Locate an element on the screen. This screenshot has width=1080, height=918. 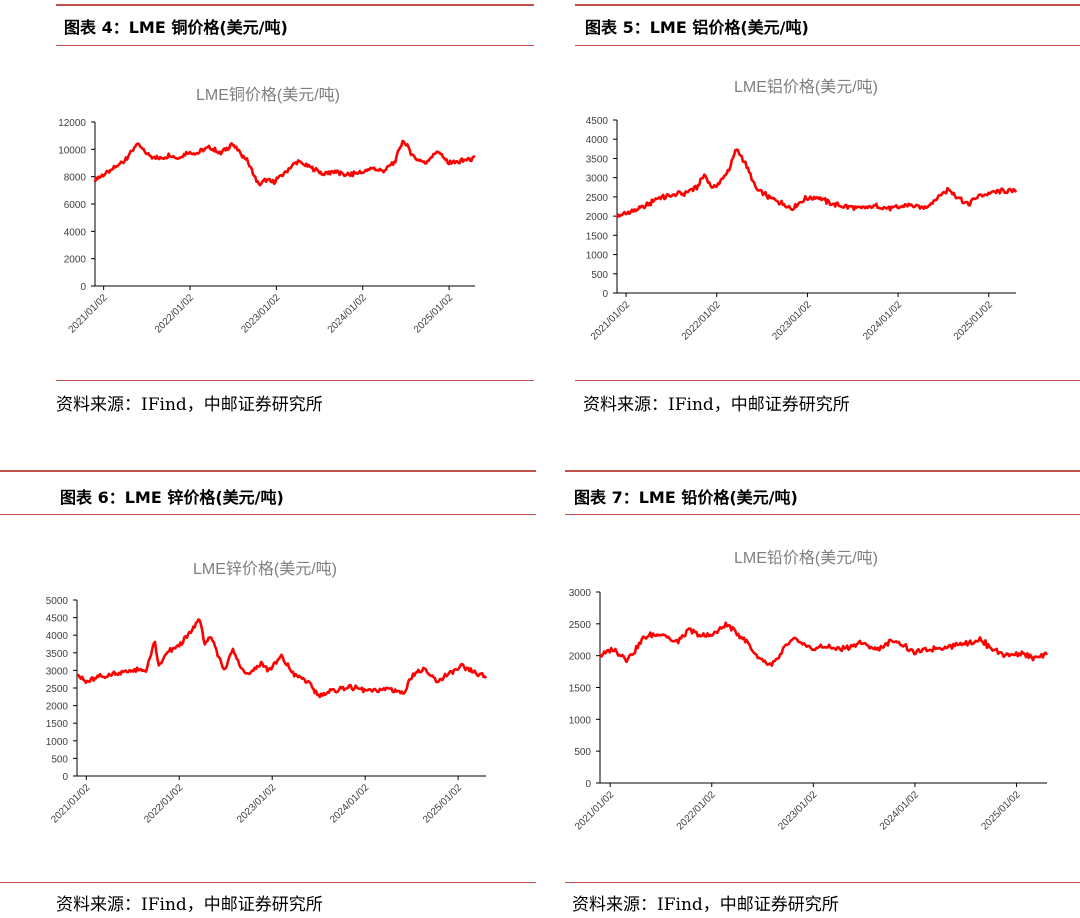
y-tick-label: 10000 is located at coordinates (72, 150).